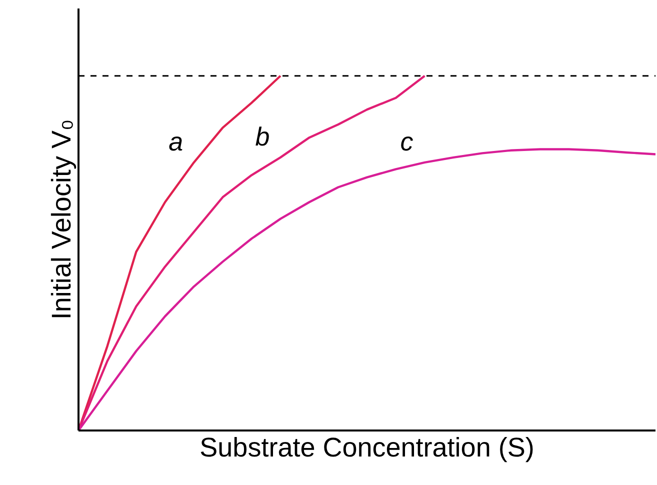  What do you see at coordinates (262, 136) in the screenshot?
I see `series-label: b` at bounding box center [262, 136].